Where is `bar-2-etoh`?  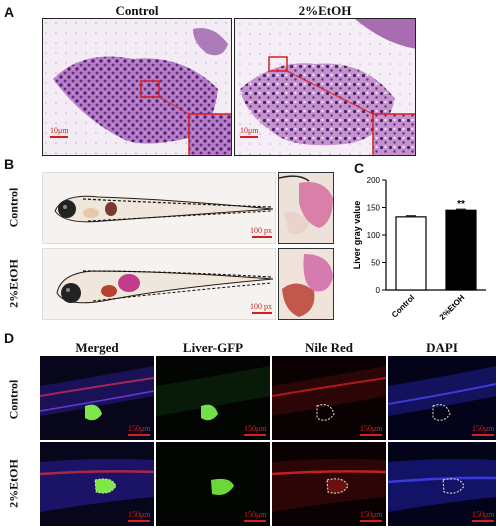 bar-2-etoh is located at coordinates (461, 250).